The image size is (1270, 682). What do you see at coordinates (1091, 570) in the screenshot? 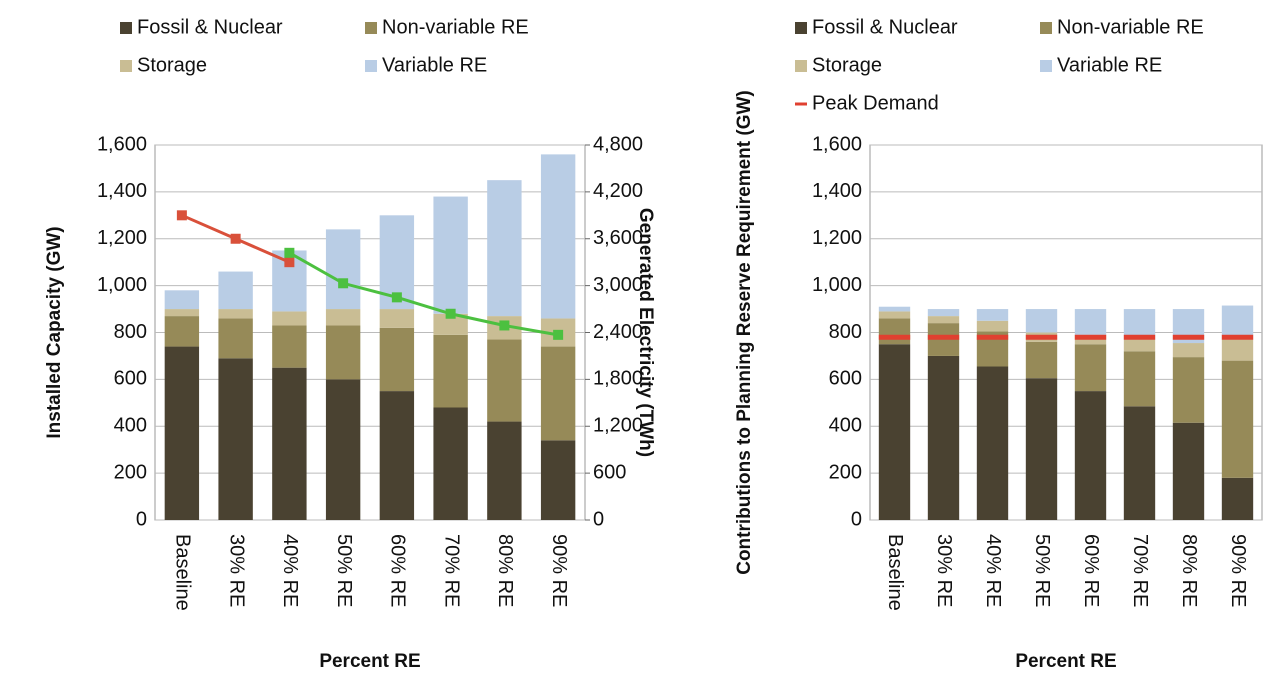
I see `x-tick-label: 60% RE` at bounding box center [1091, 570].